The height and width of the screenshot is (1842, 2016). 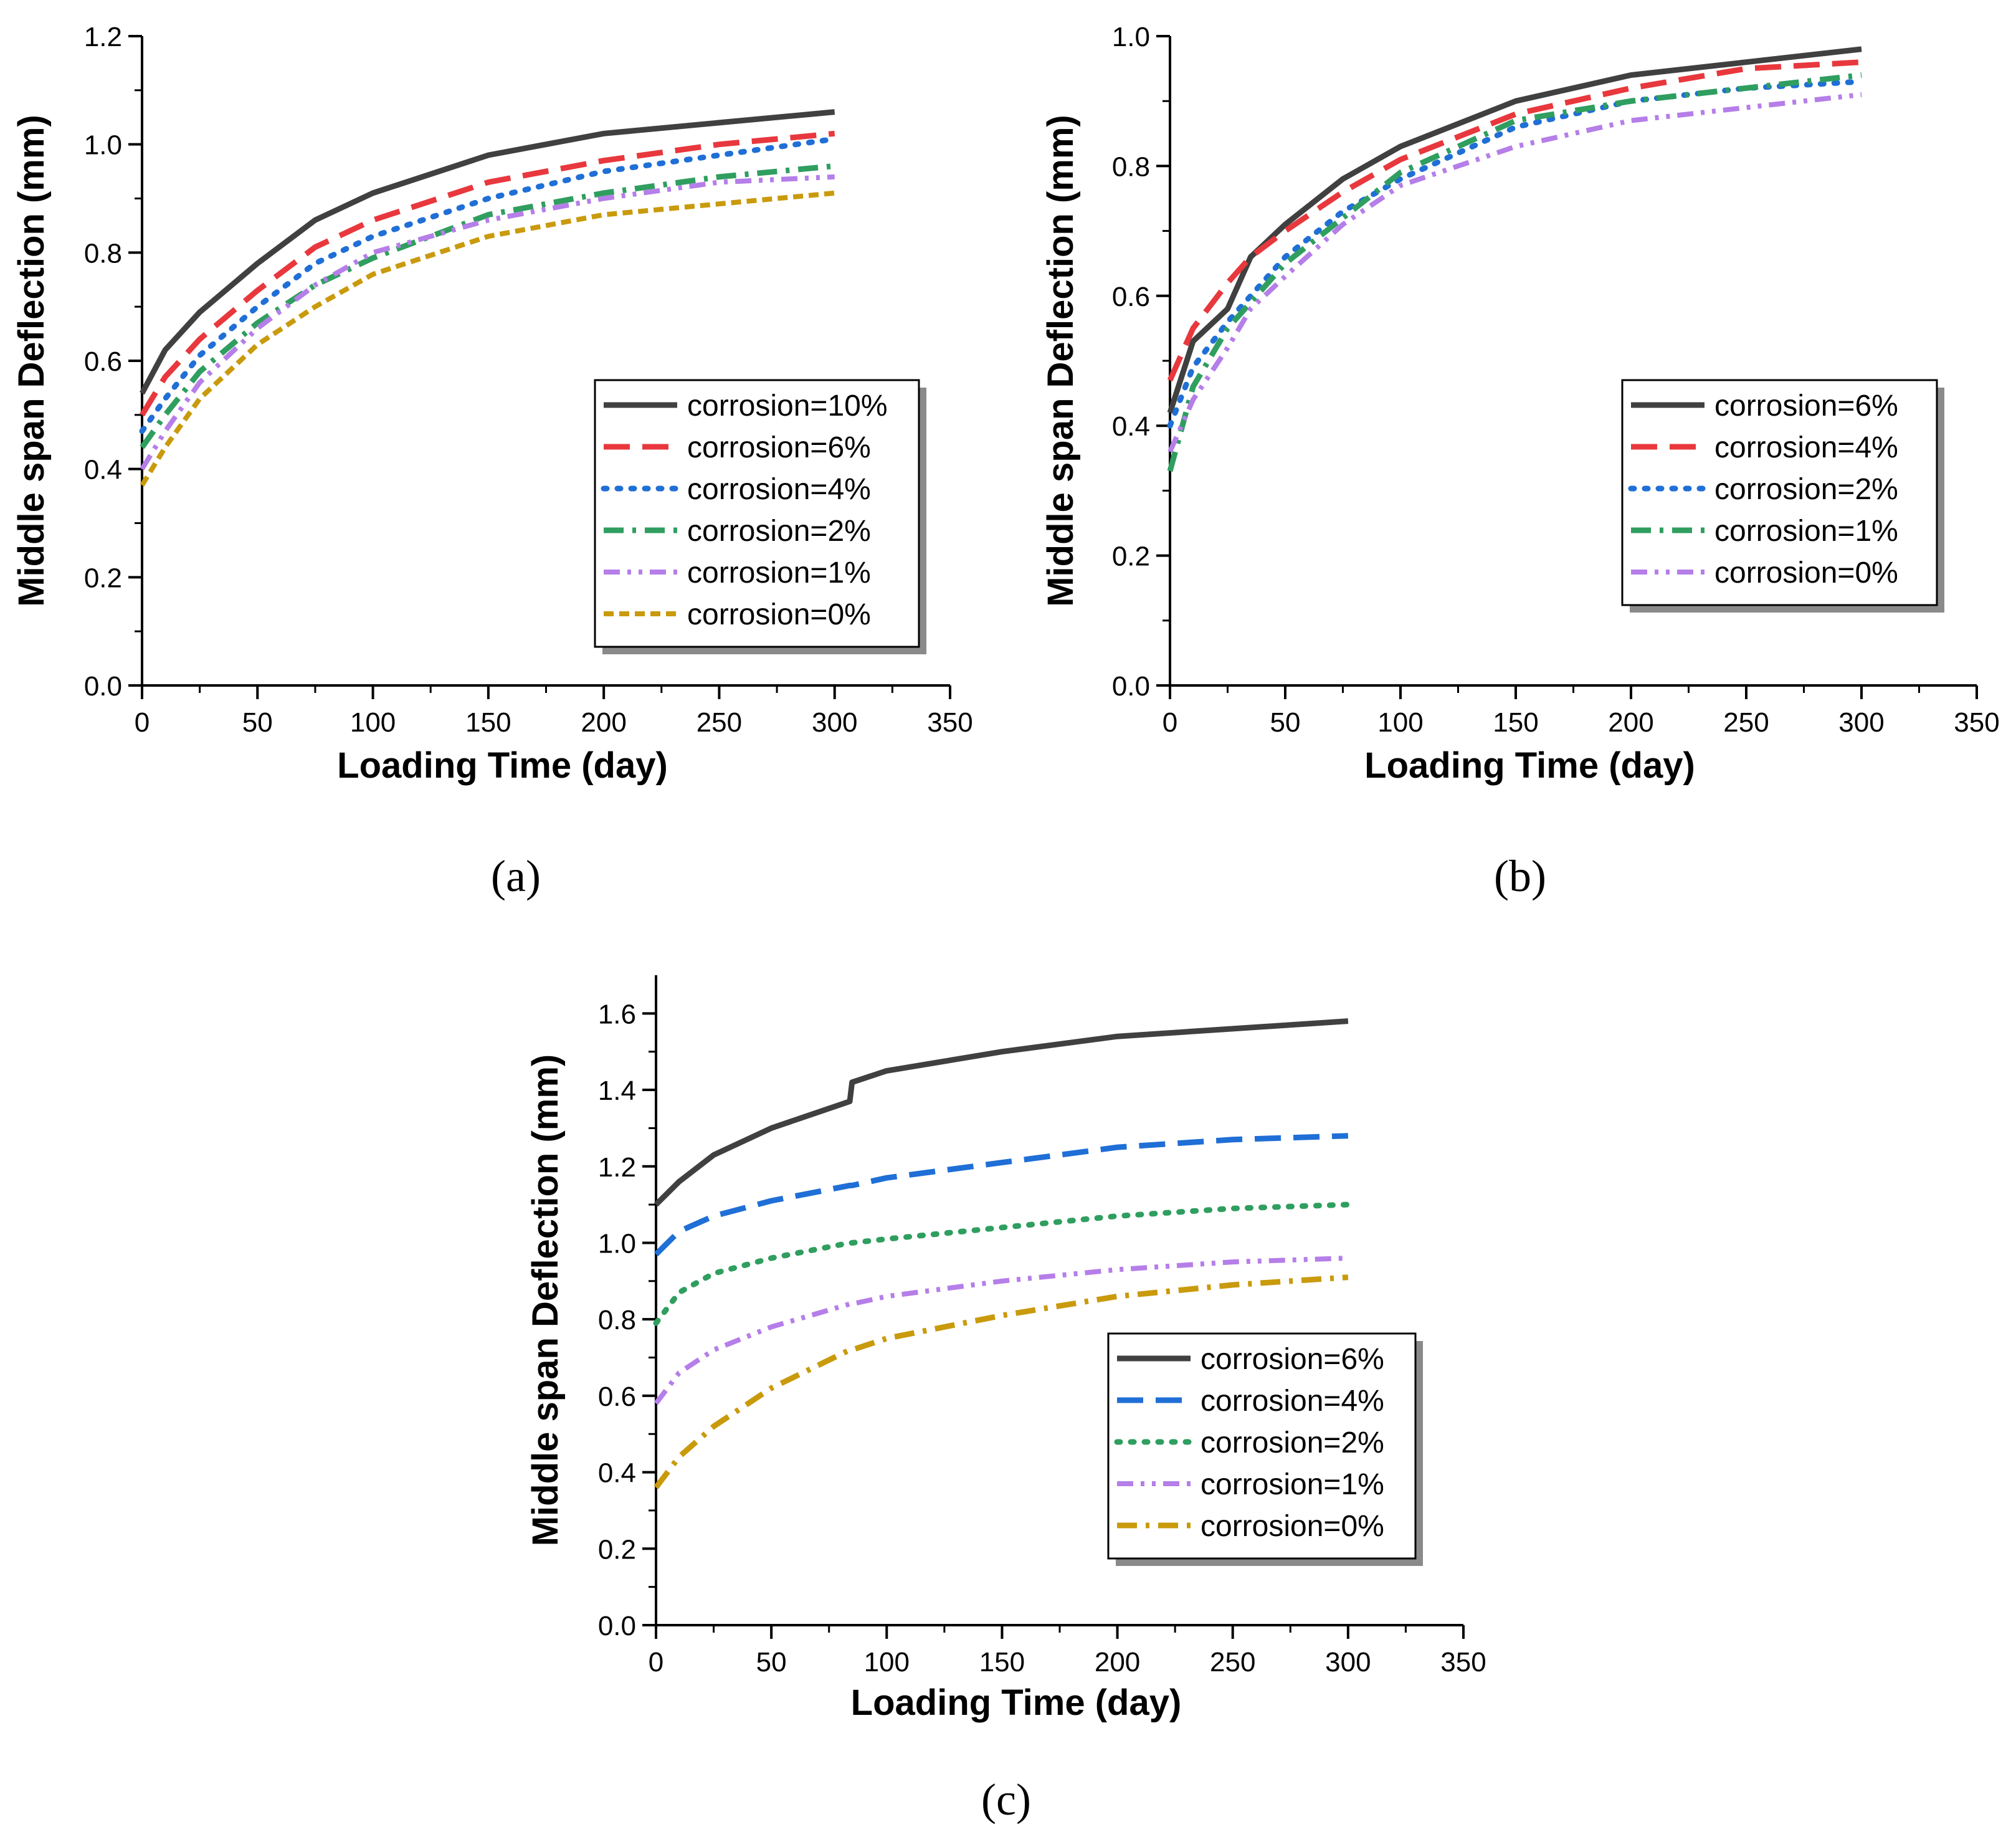 I want to click on panel-caption: (a), so click(x=516, y=876).